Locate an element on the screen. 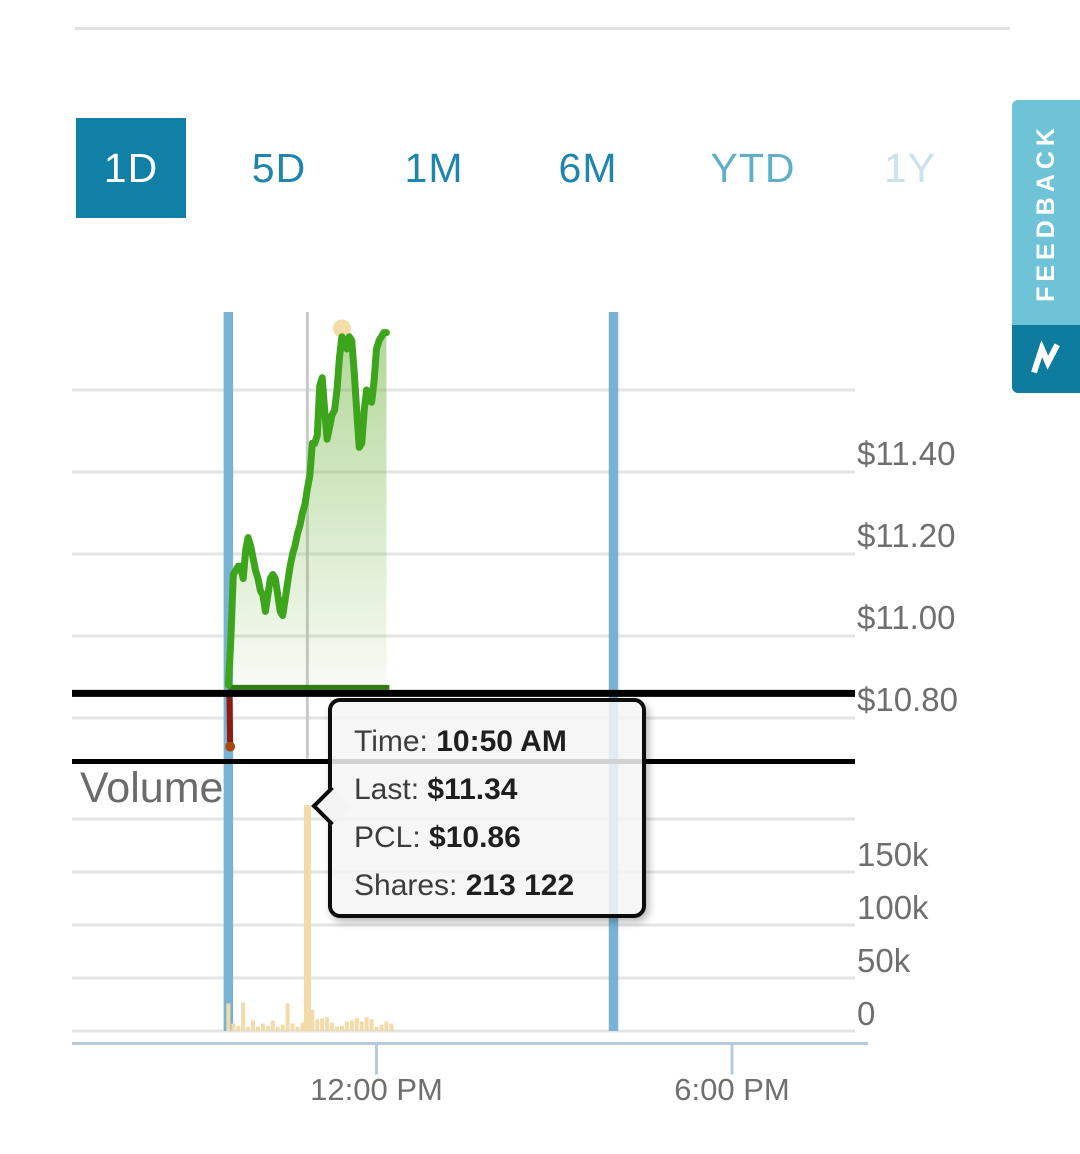  price-tick-label: $11.00 is located at coordinates (906, 617).